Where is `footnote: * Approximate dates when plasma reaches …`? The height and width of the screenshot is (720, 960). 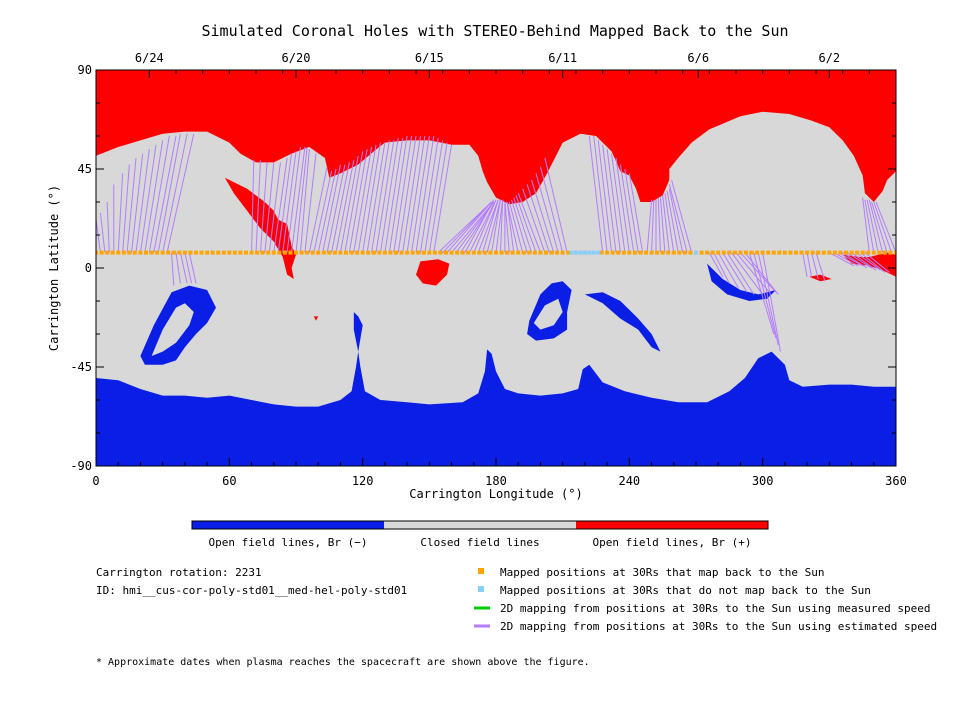
footnote: * Approximate dates when plasma reaches … is located at coordinates (343, 662).